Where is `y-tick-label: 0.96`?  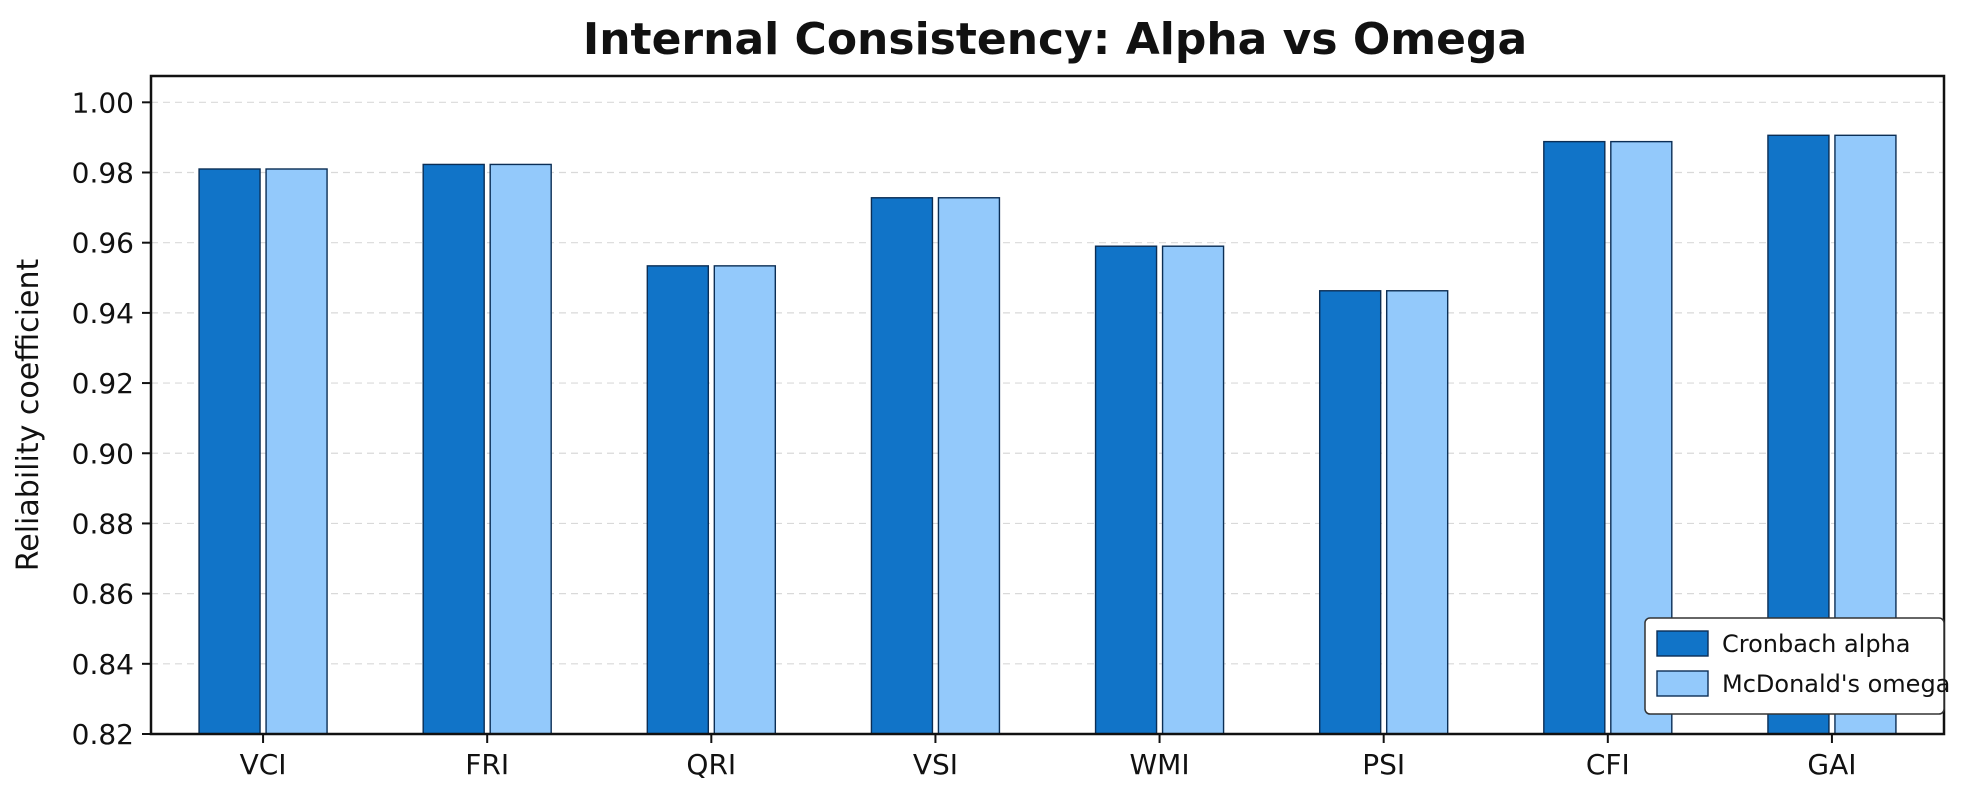
y-tick-label: 0.96 is located at coordinates (103, 243).